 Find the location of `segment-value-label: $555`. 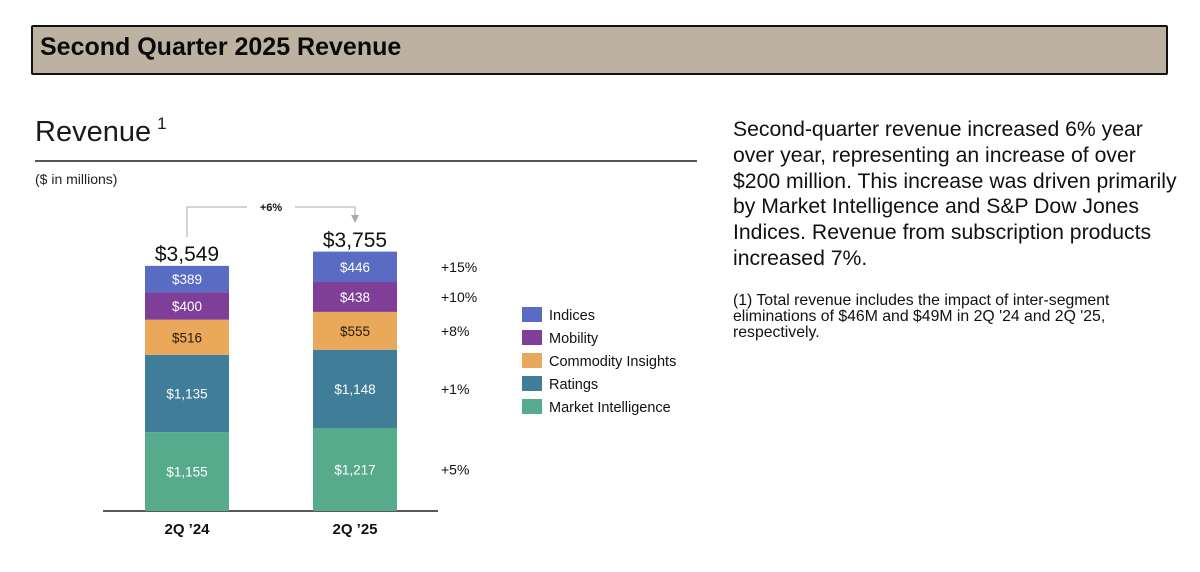

segment-value-label: $555 is located at coordinates (355, 331).